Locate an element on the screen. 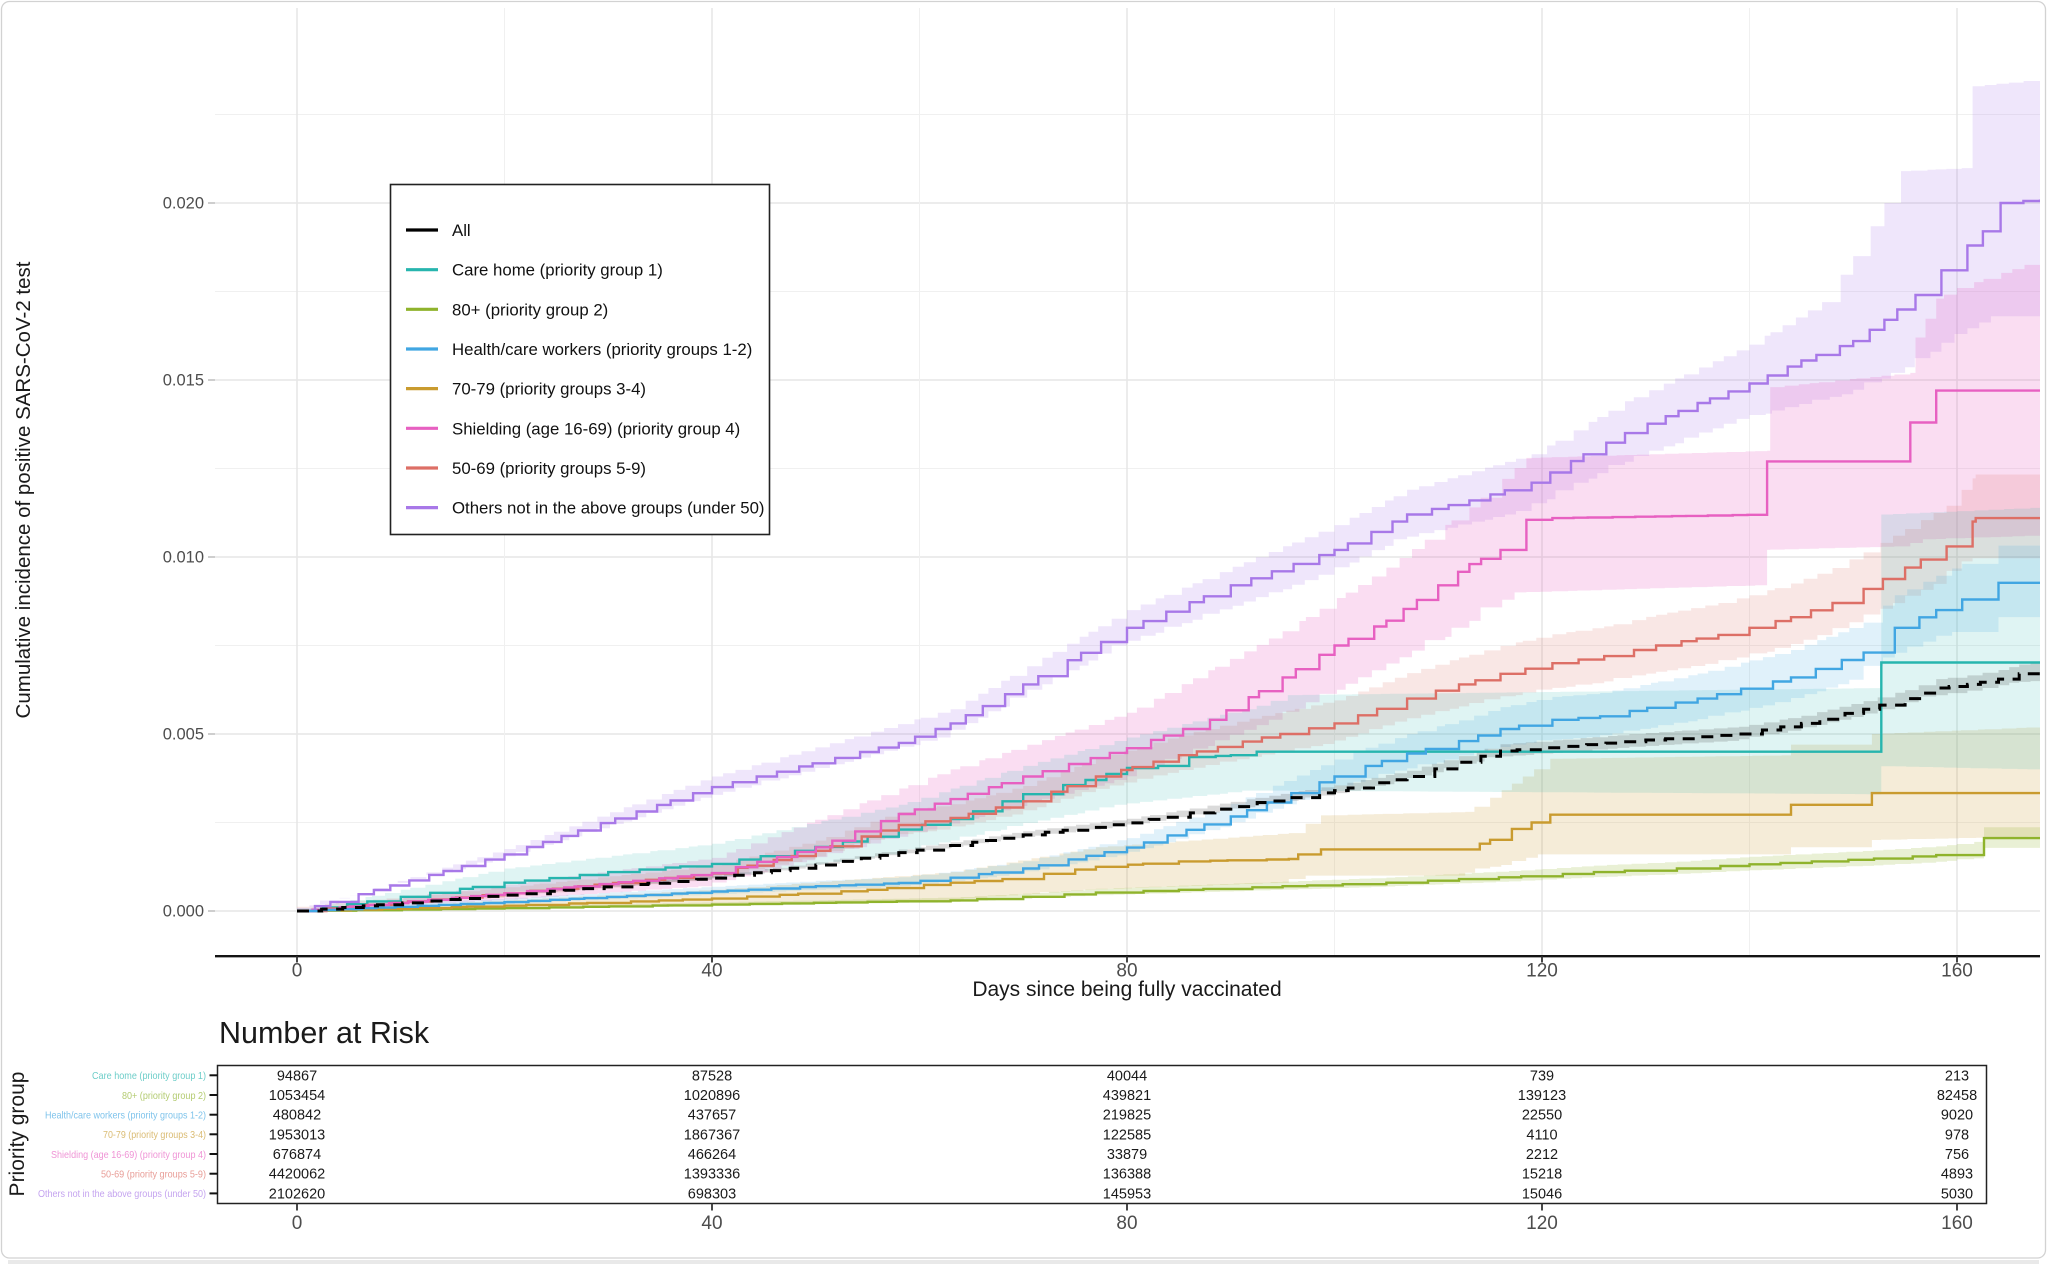  svg-text: 466264 is located at coordinates (712, 1155).